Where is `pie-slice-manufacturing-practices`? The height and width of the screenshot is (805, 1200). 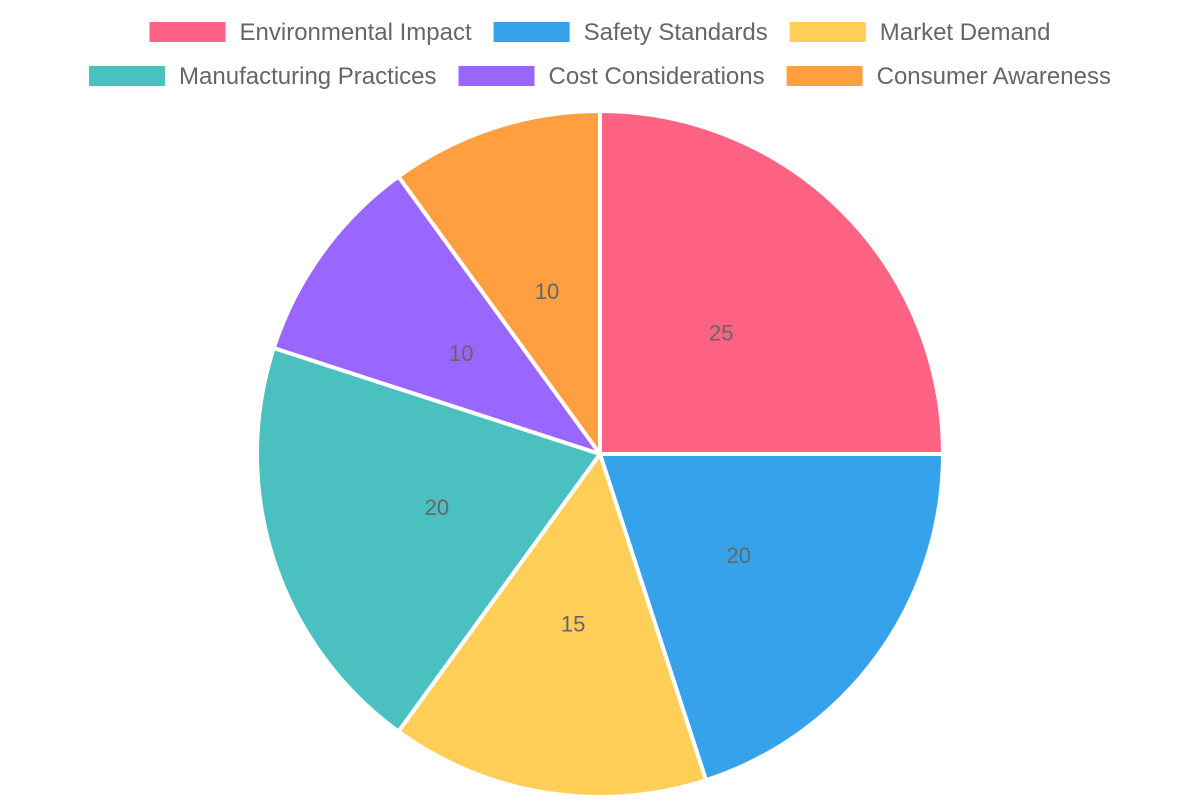 pie-slice-manufacturing-practices is located at coordinates (428, 540).